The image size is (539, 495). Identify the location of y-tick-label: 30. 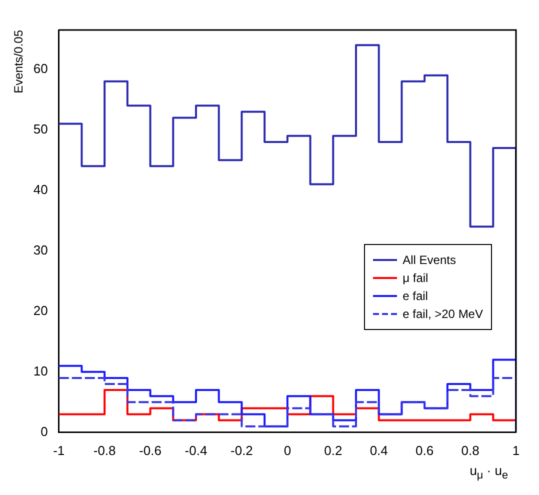
(40, 250).